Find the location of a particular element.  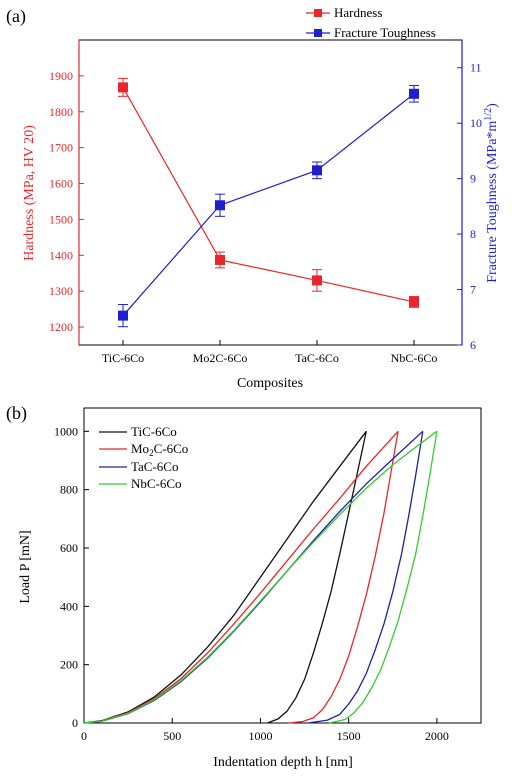

x-axis-title-a: Composites is located at coordinates (270, 383).